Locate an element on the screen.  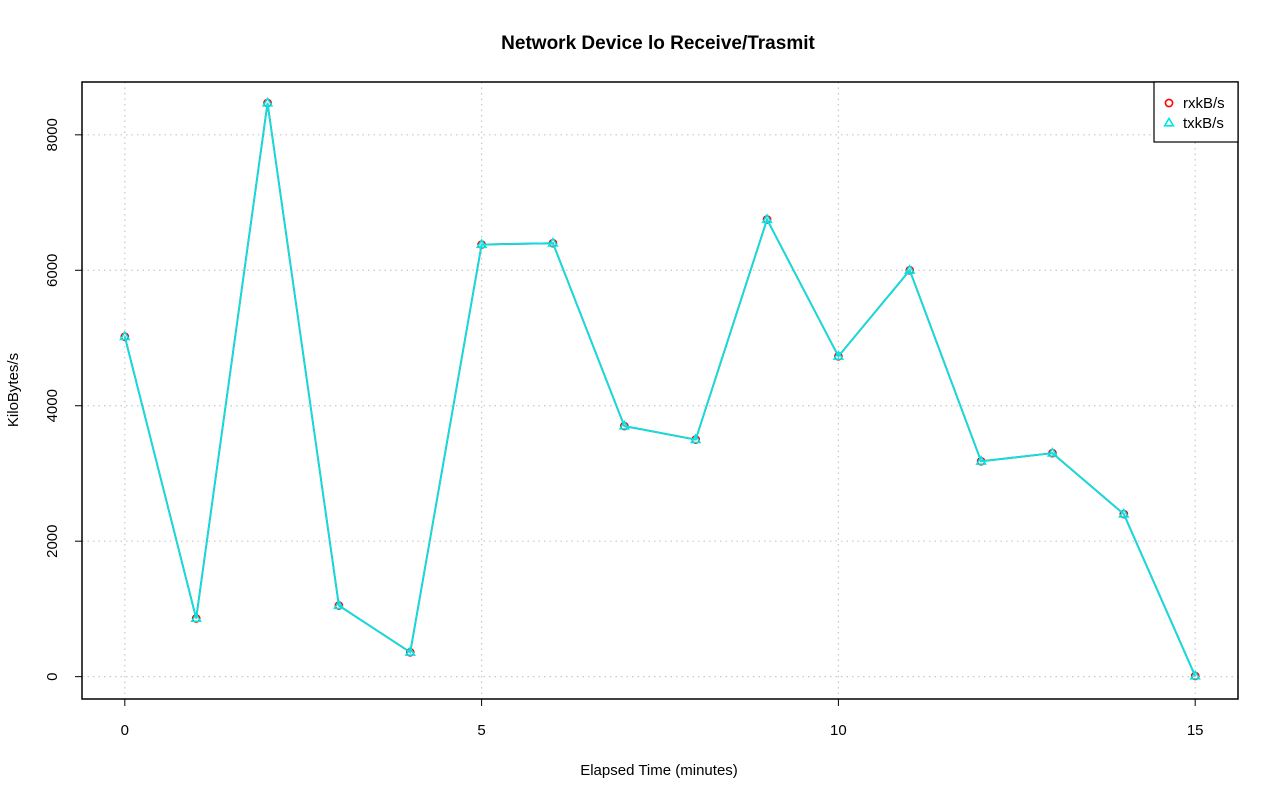
y-tick-label: 4000 is located at coordinates (52, 405).